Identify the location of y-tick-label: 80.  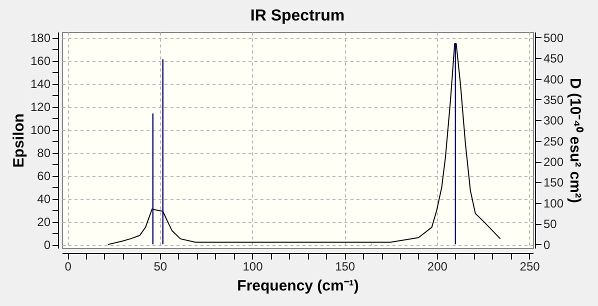
(44, 153).